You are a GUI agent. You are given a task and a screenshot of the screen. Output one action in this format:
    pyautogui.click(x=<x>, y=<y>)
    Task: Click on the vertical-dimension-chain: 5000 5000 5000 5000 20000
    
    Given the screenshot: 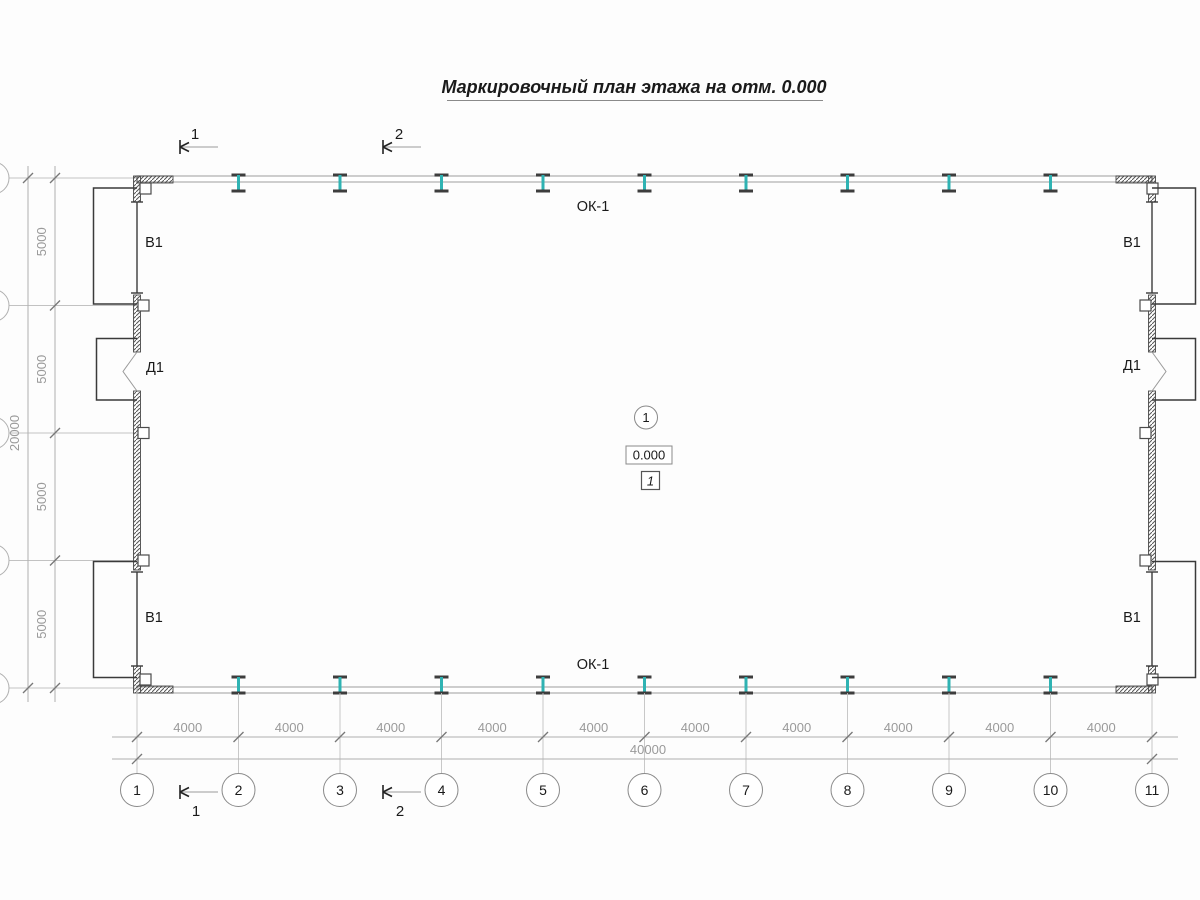 What is the action you would take?
    pyautogui.click(x=34, y=434)
    